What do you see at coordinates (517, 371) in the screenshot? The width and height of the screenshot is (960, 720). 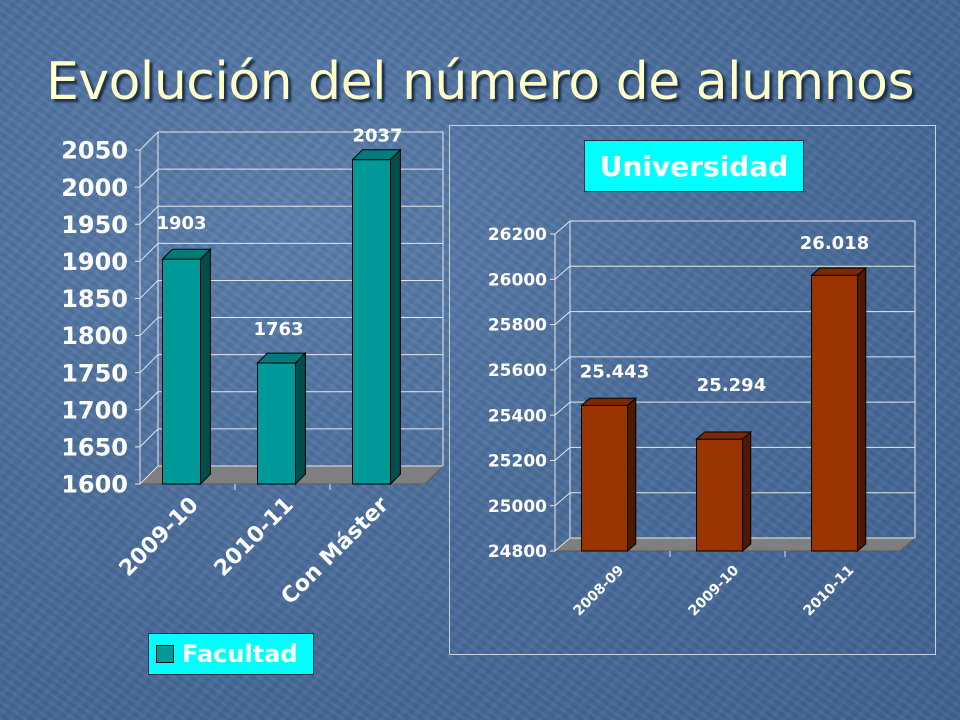 I see `universidad-y-tick-label: 25600` at bounding box center [517, 371].